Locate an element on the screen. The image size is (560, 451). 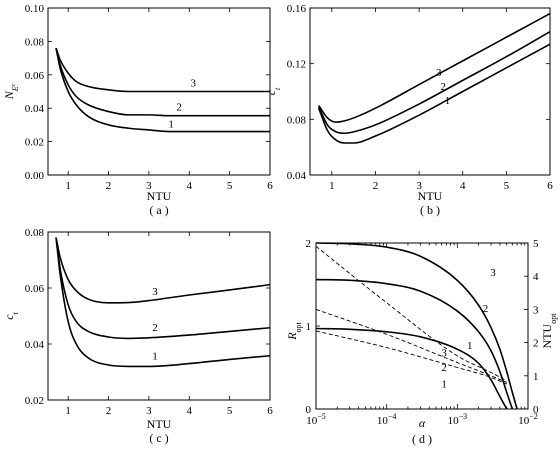
panel-caption: ( b ) is located at coordinates (430, 210).